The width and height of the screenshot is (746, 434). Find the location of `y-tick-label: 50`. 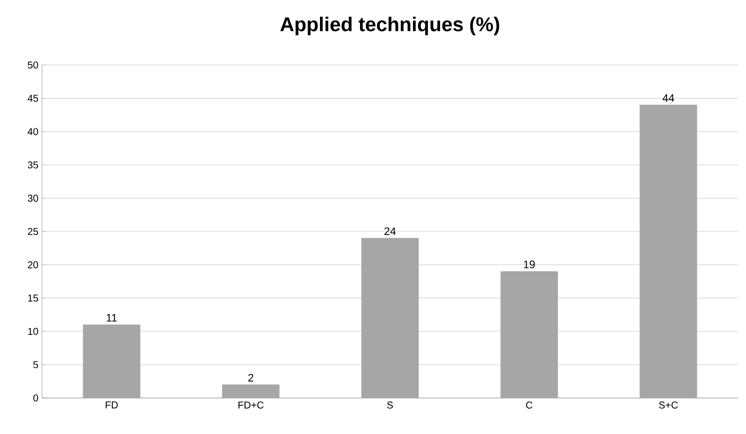

y-tick-label: 50 is located at coordinates (33, 65).